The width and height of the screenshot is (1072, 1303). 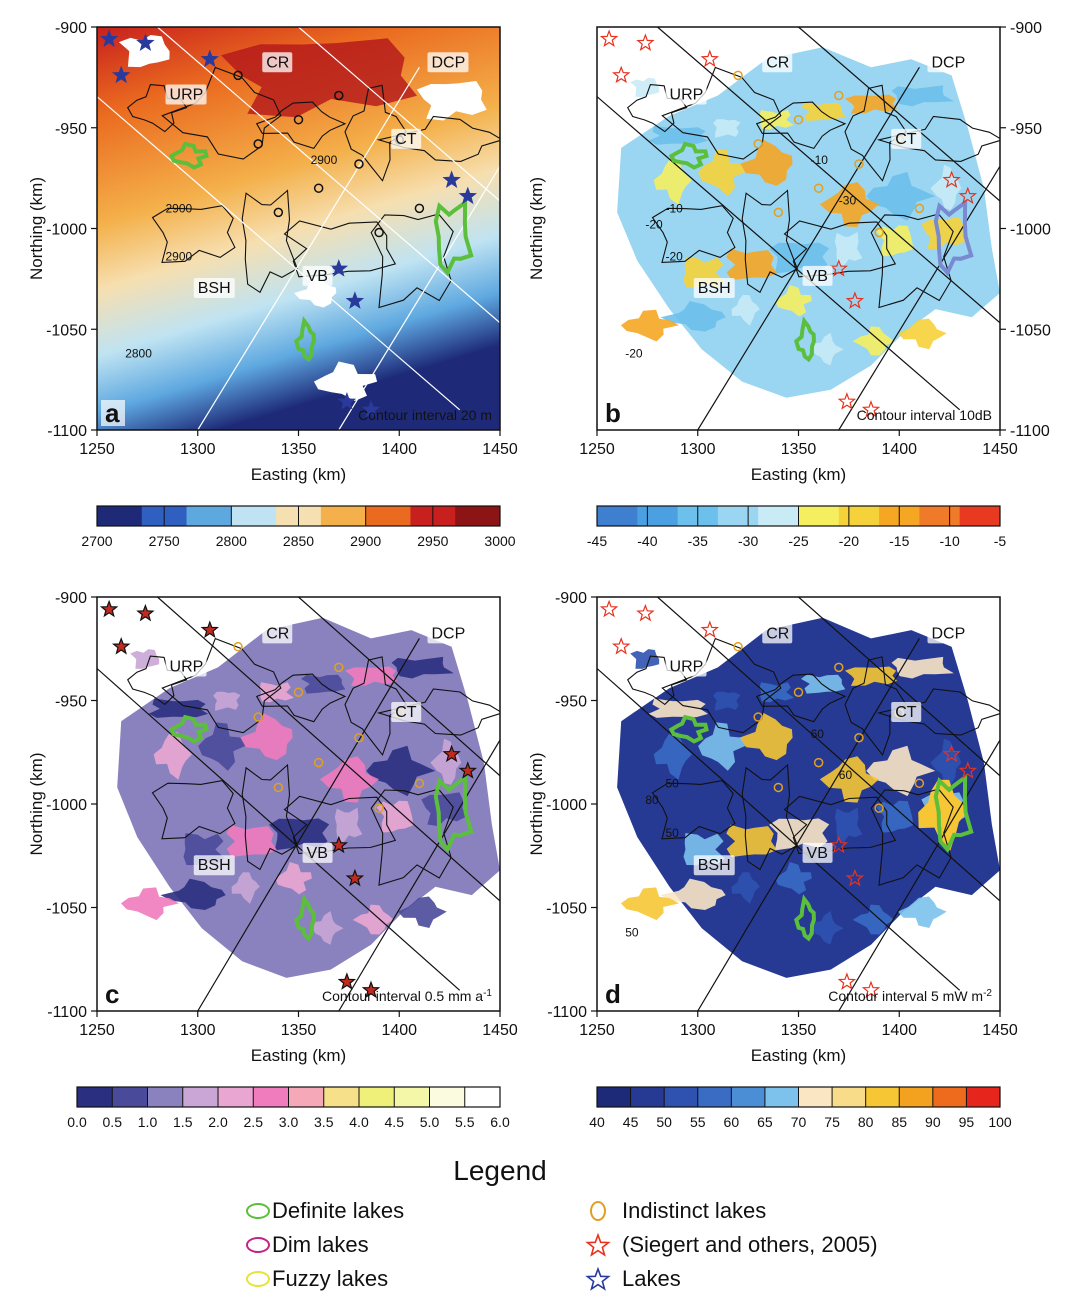 What do you see at coordinates (365, 541) in the screenshot?
I see `colorbar-tick-label: 2900` at bounding box center [365, 541].